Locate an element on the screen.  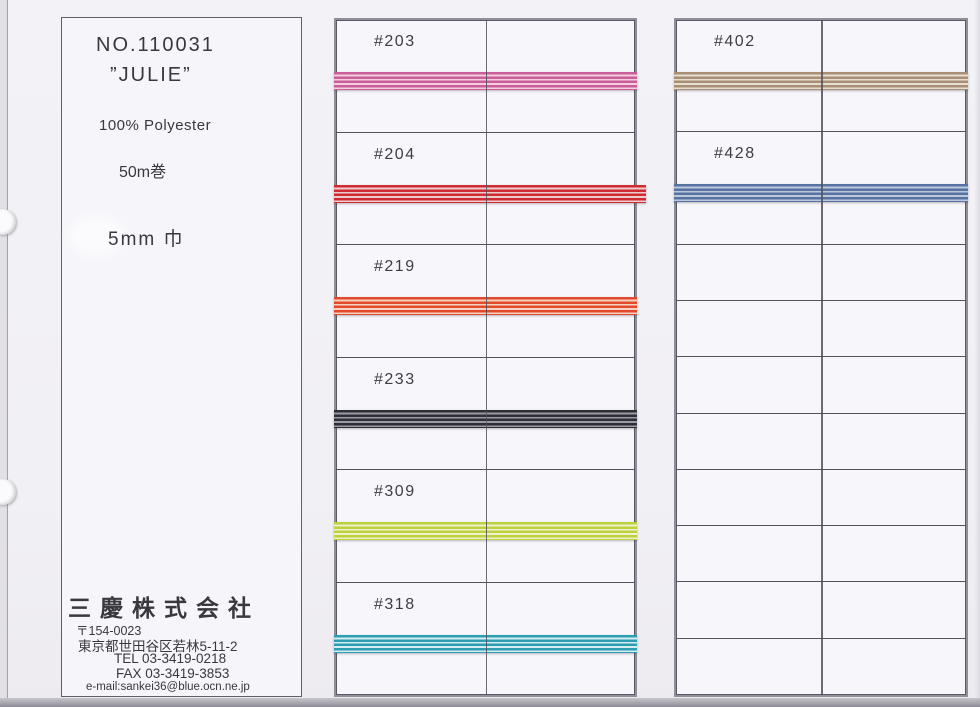
company-email: e-mail:sankei36@blue.ocn.ne.jp is located at coordinates (168, 687).